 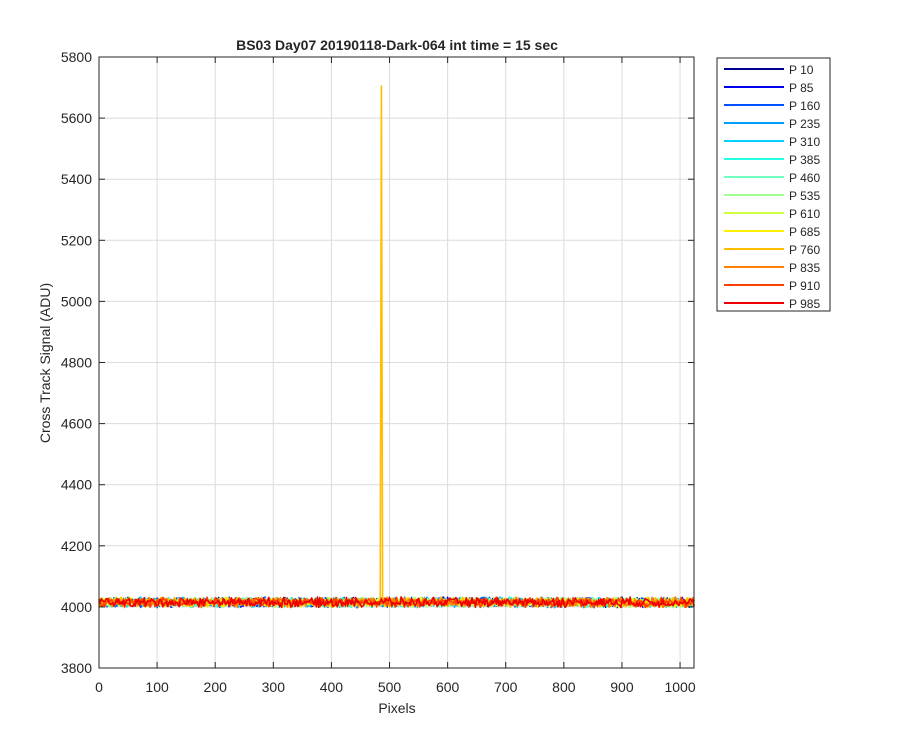 What do you see at coordinates (448, 687) in the screenshot?
I see `x-tick-label: 600` at bounding box center [448, 687].